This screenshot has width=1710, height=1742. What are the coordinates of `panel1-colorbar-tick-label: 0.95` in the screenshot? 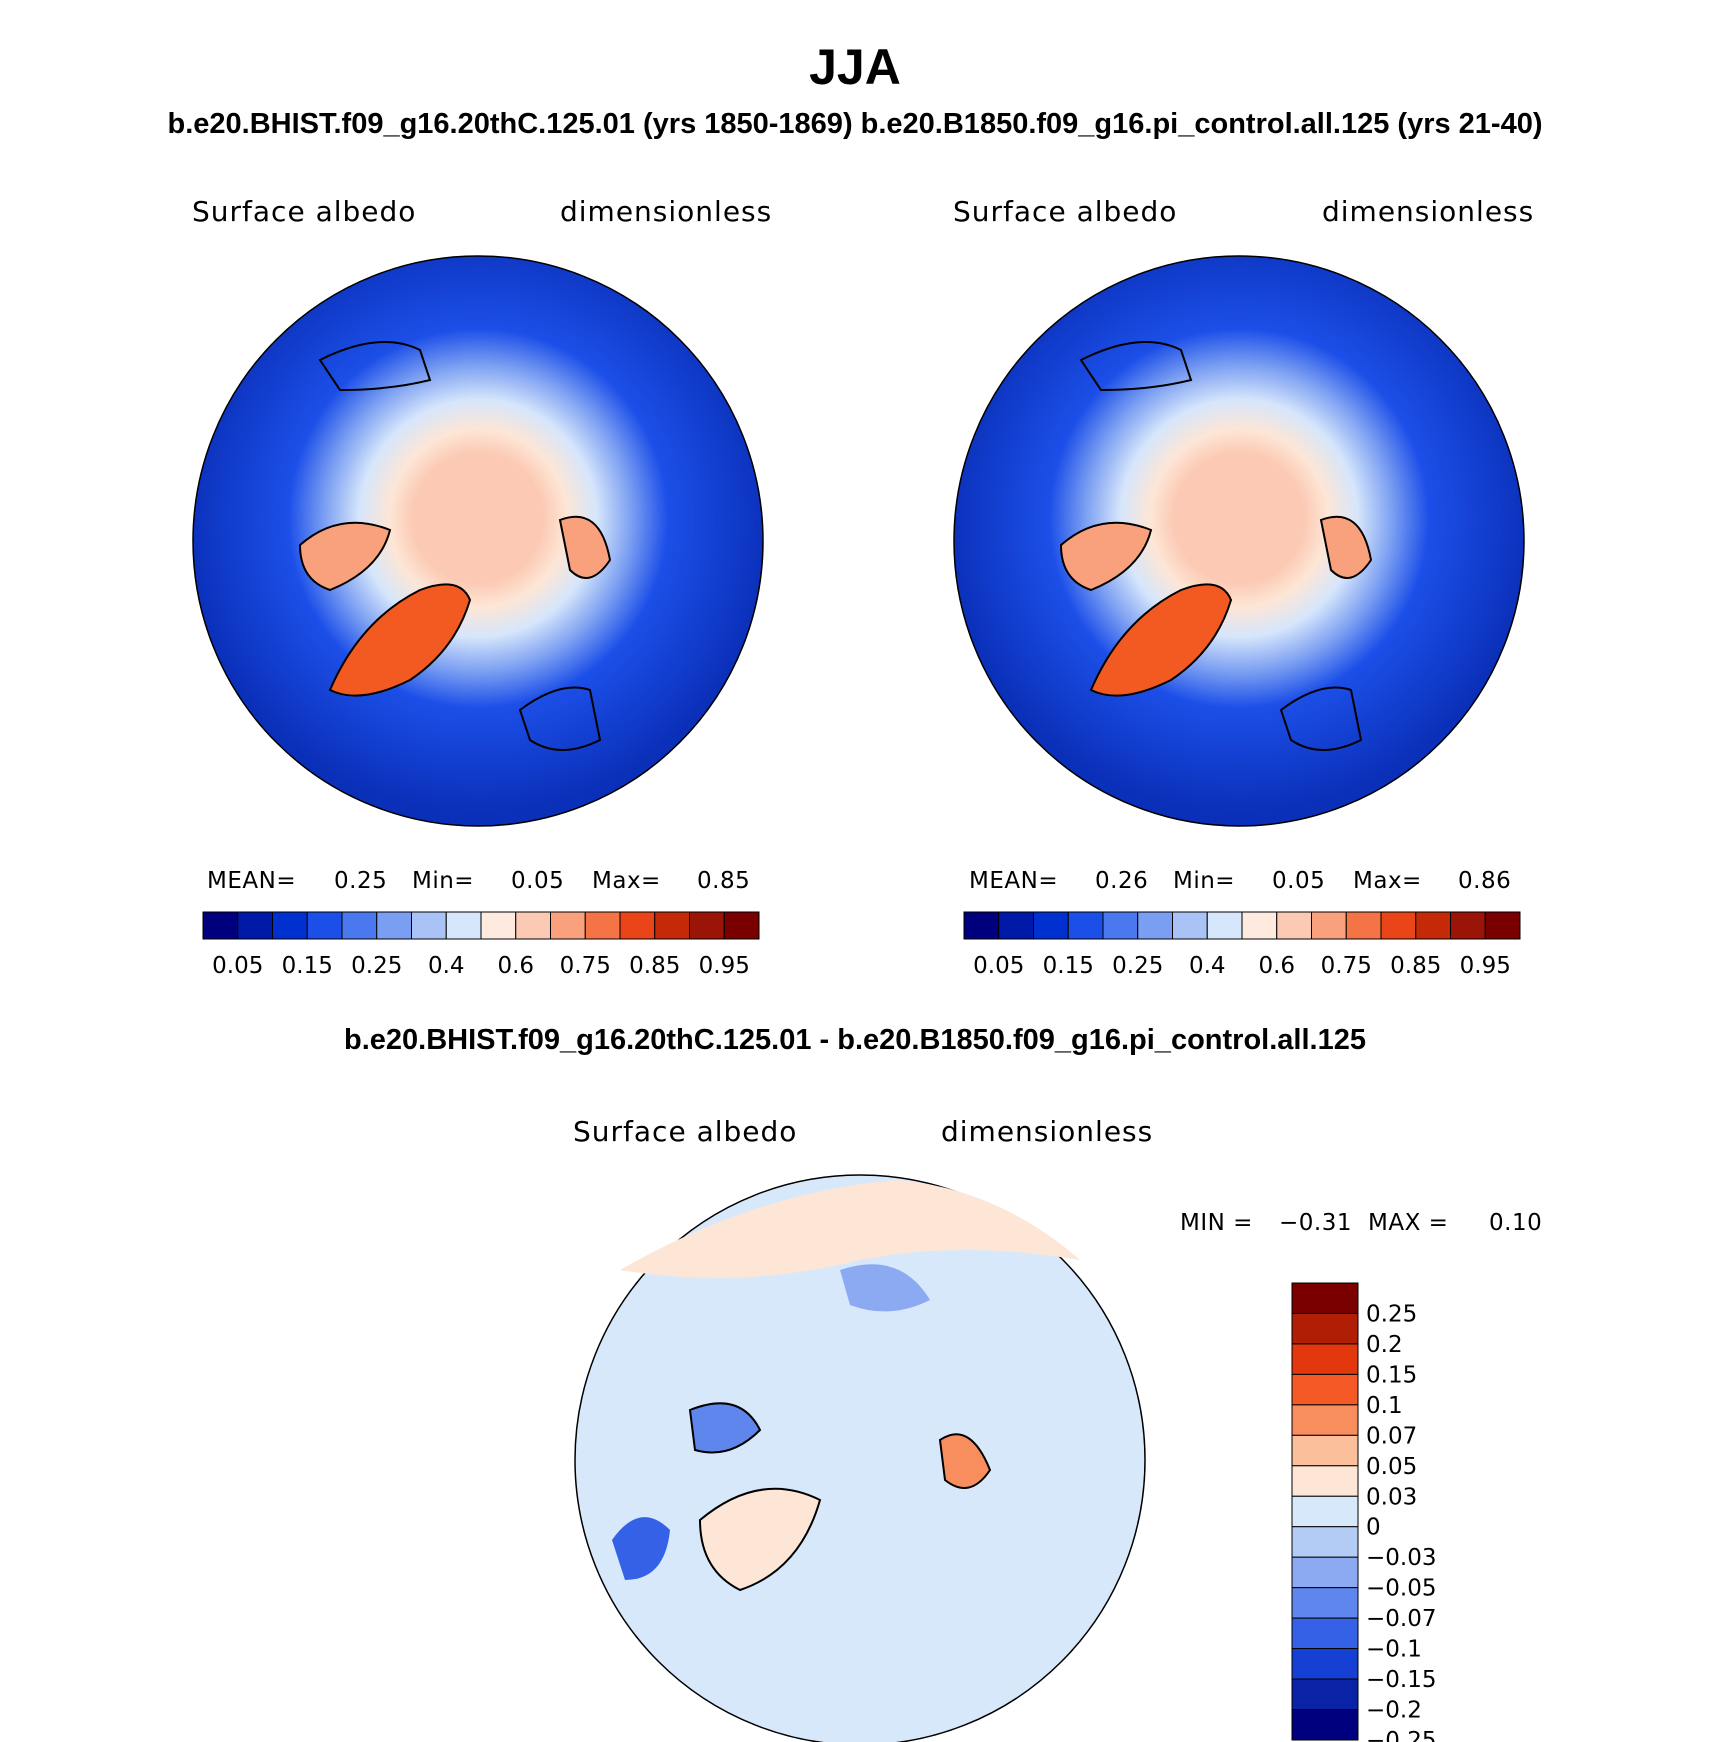 It's located at (724, 966).